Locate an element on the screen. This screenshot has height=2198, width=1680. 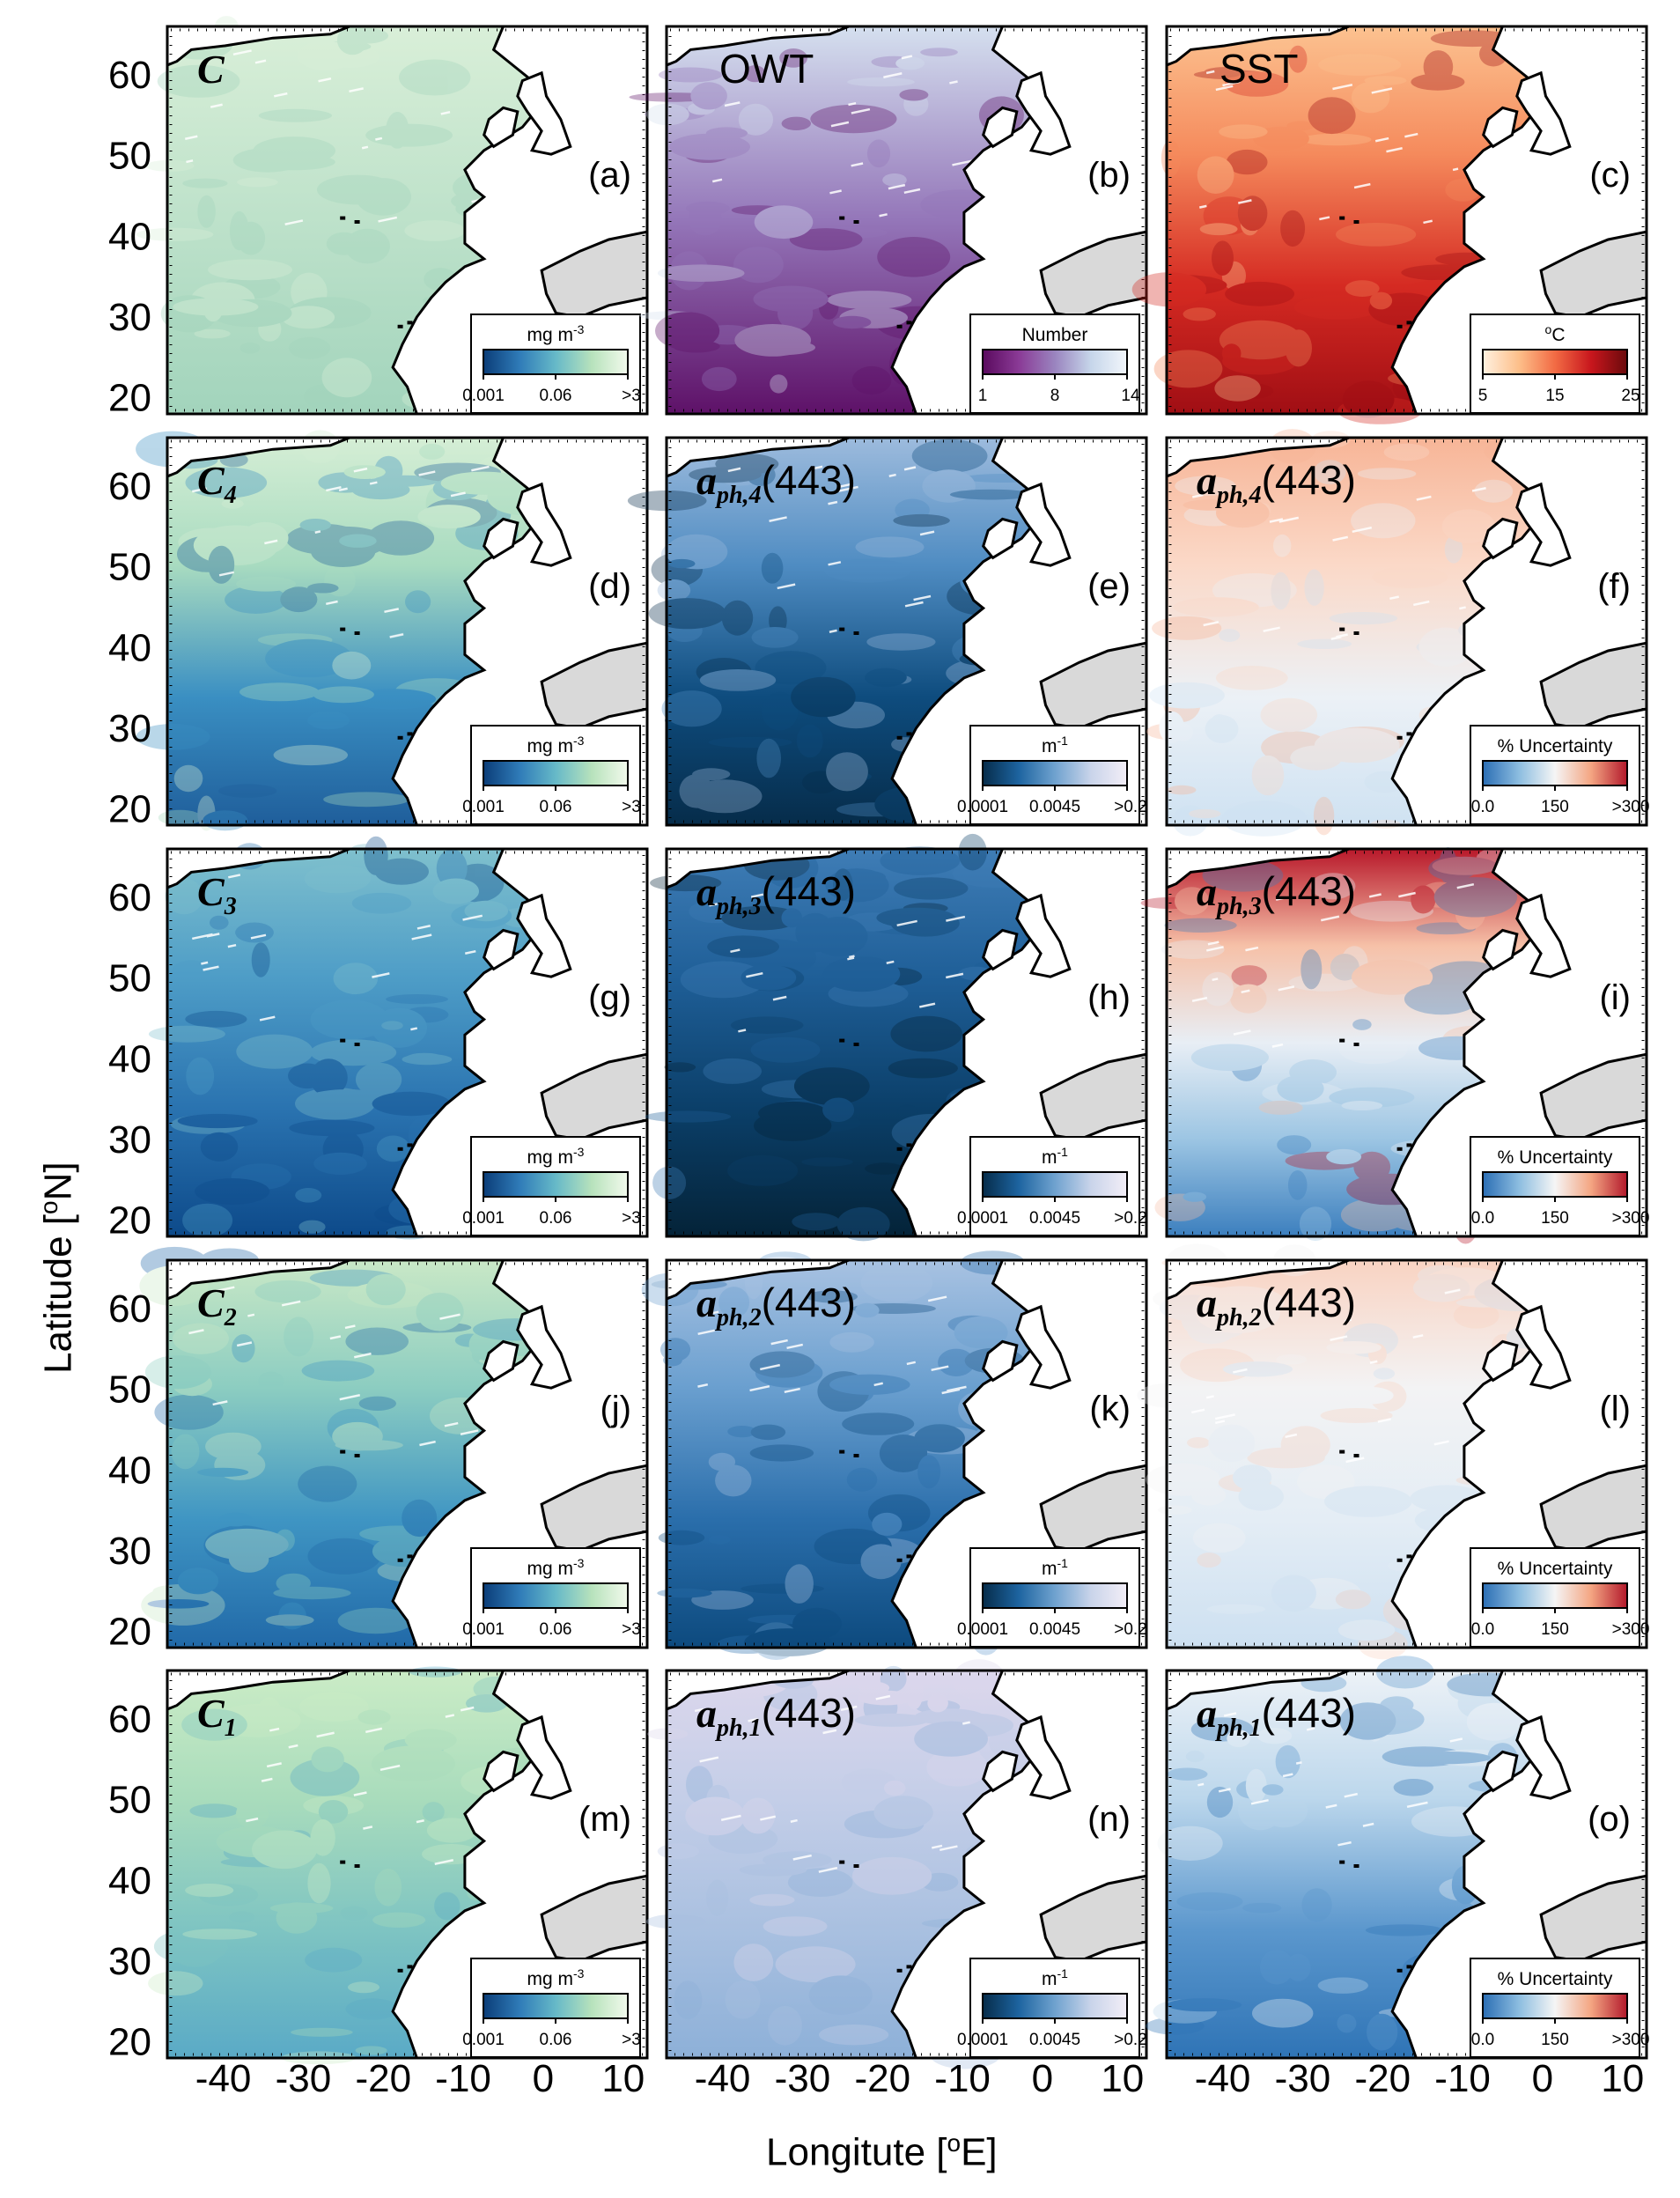
y-tick-label: 60 is located at coordinates (129, 487).